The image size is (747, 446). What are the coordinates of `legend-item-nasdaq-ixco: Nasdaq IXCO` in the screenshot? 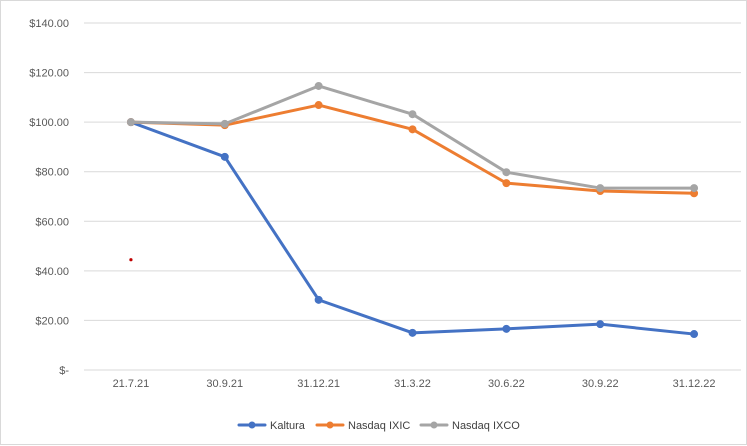 It's located at (469, 426).